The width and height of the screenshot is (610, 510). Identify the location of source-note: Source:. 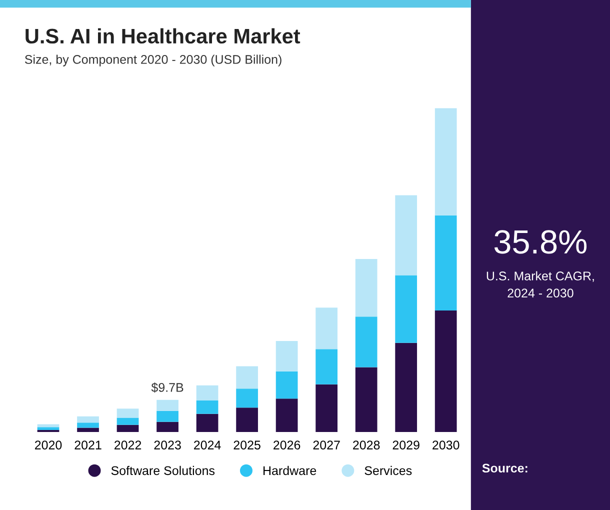
(505, 468).